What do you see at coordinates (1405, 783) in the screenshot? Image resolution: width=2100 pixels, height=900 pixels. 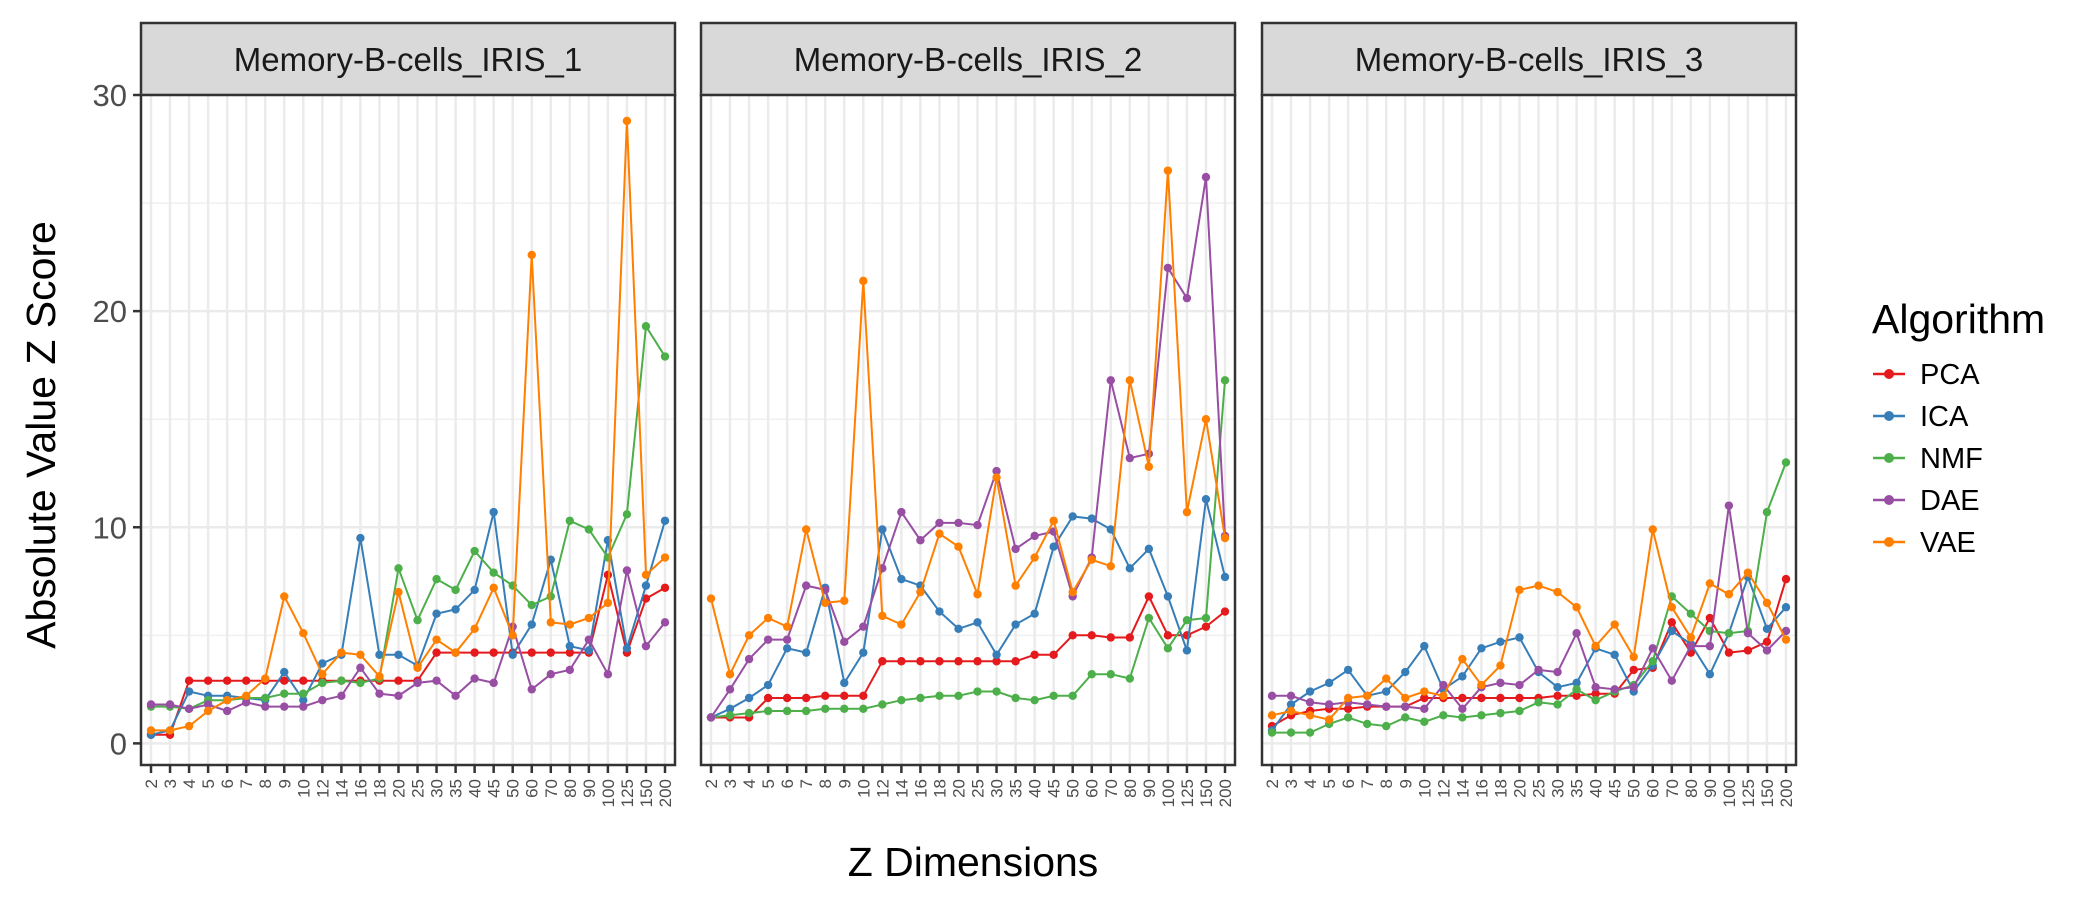 I see `x-tick-label: 9` at bounding box center [1405, 783].